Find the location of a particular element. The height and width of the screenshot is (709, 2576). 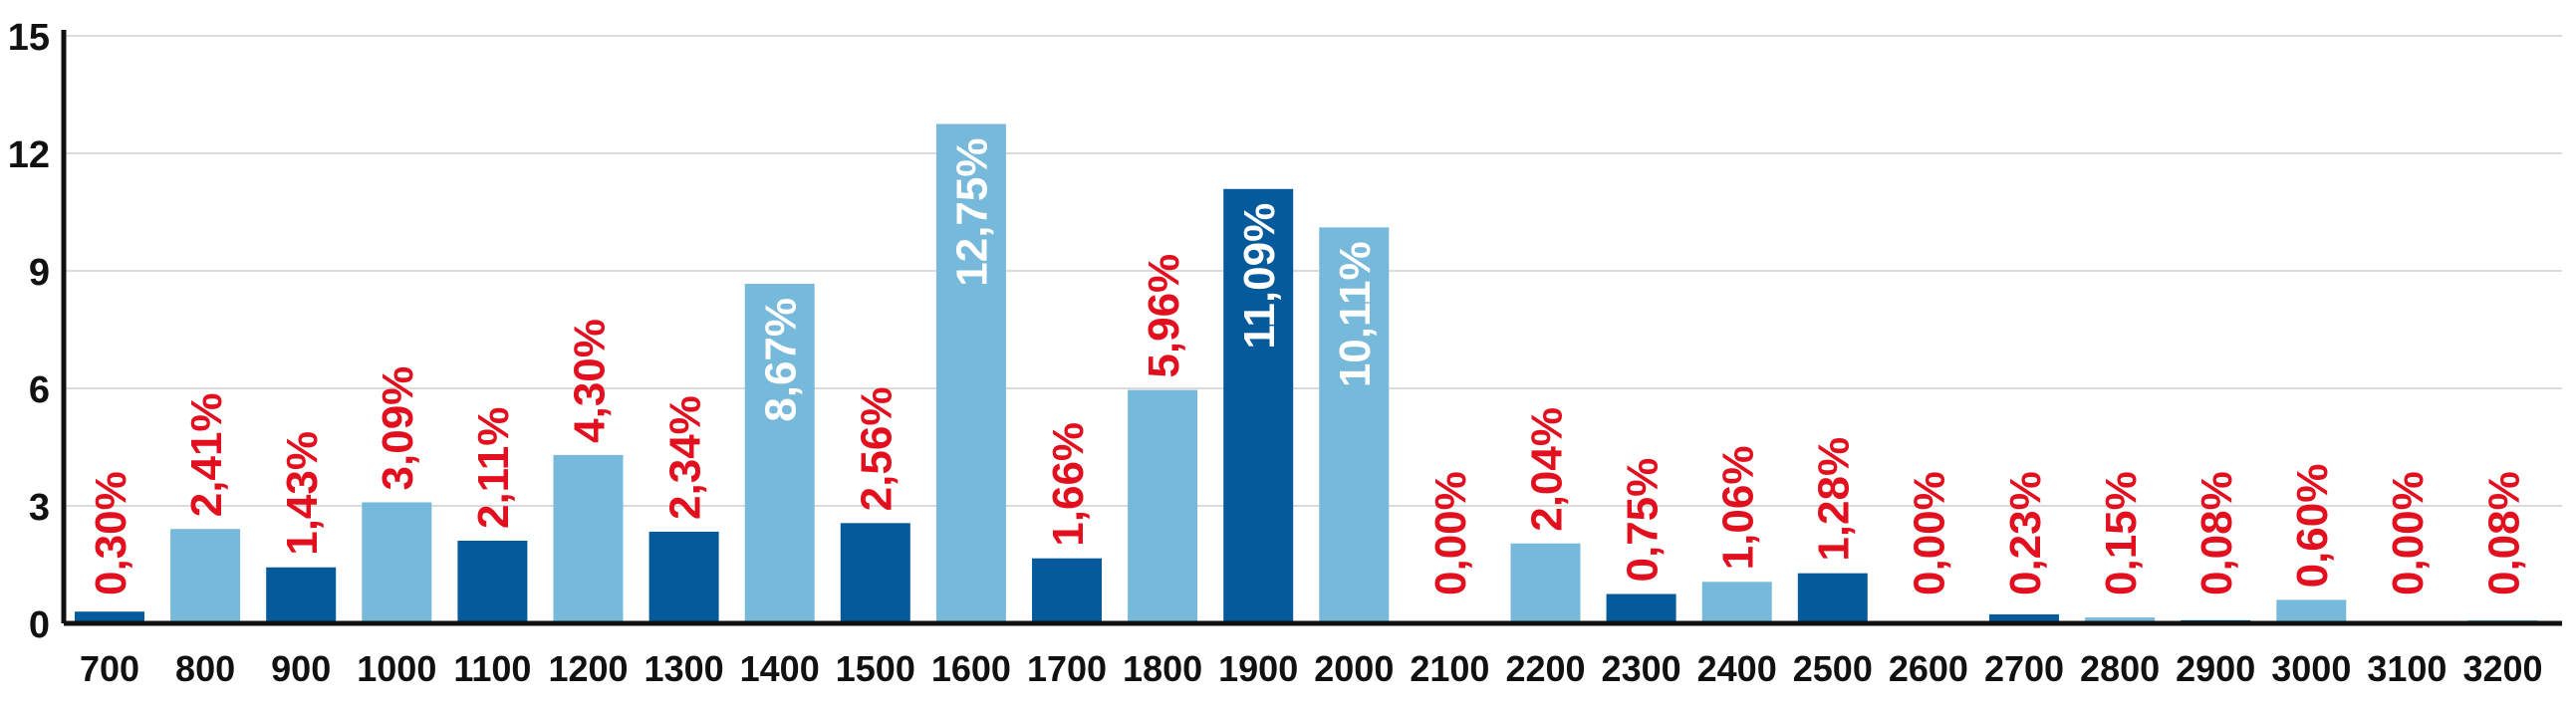

data-label-2000: 10,11% is located at coordinates (1355, 314).